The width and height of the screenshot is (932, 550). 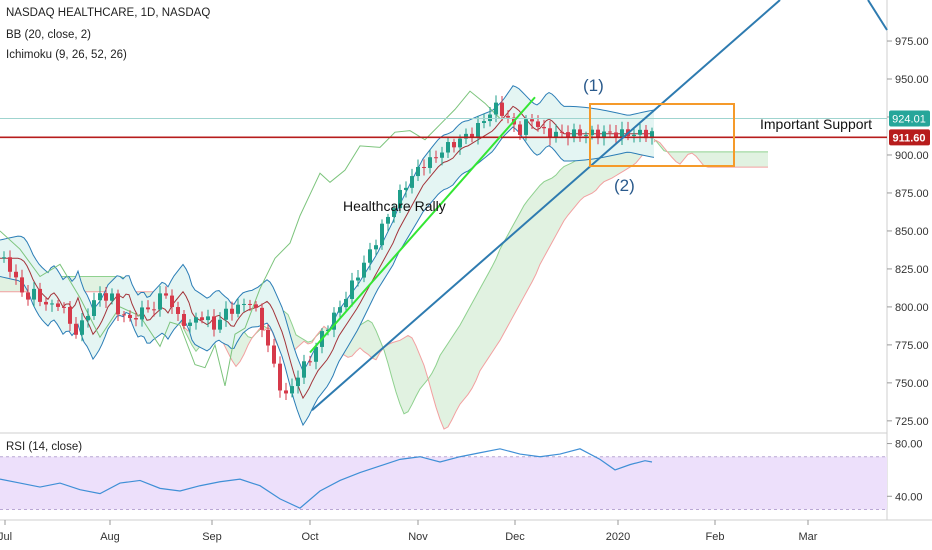 What do you see at coordinates (912, 422) in the screenshot?
I see `price-tick-label: 725.00` at bounding box center [912, 422].